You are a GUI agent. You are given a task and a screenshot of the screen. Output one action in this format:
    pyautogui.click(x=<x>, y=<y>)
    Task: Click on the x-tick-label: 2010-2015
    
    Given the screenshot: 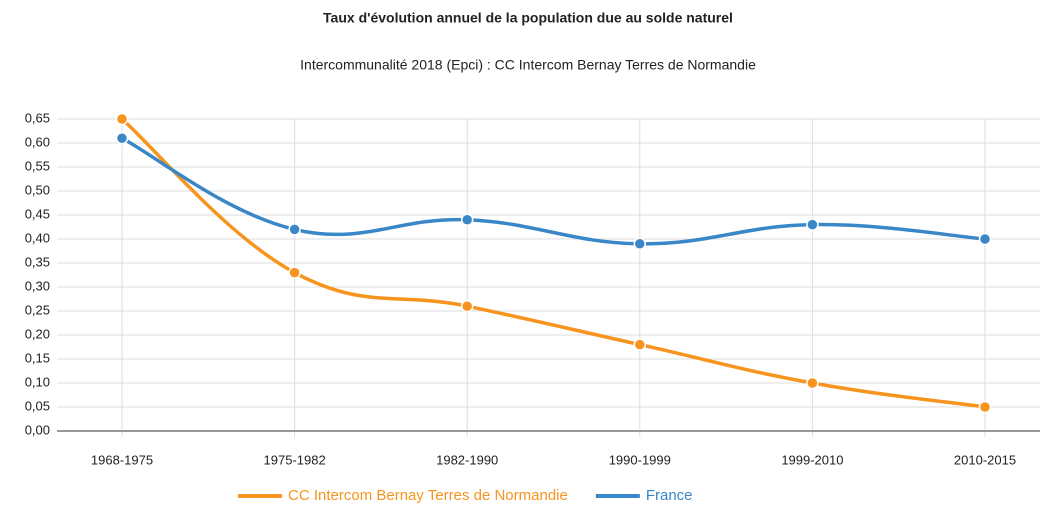 What is the action you would take?
    pyautogui.click(x=985, y=459)
    